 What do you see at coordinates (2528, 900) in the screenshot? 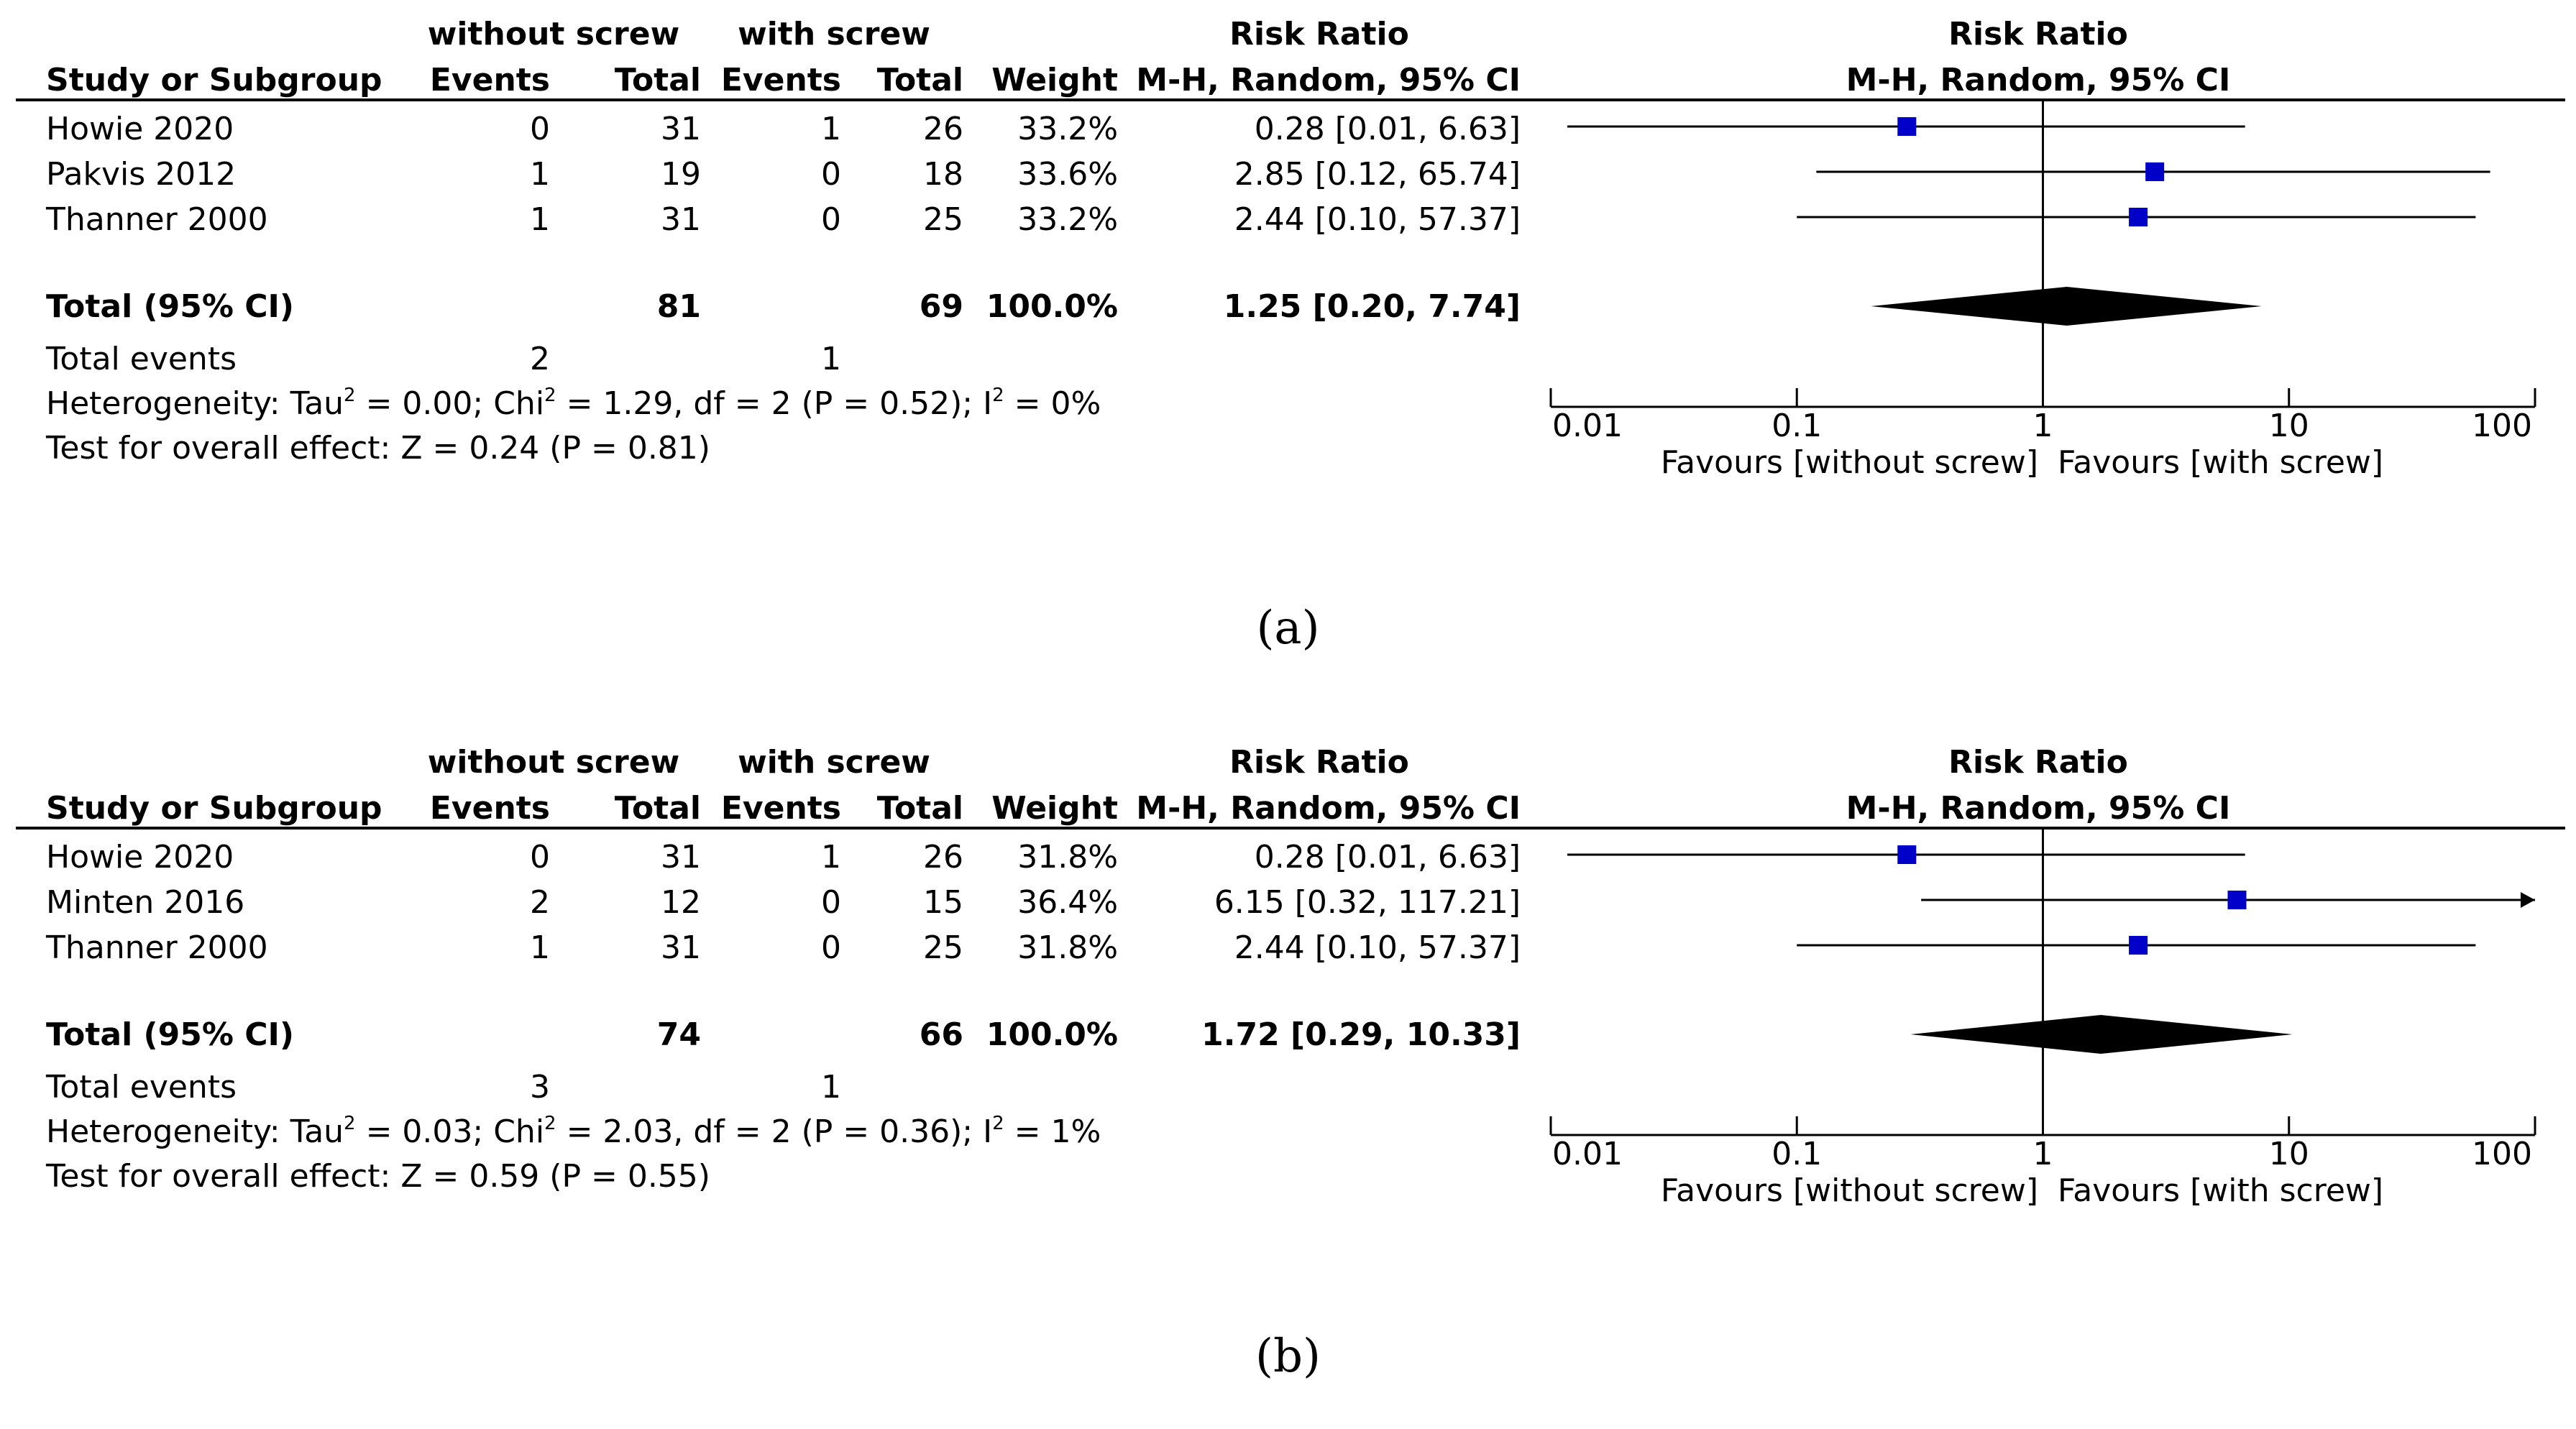
I see `ci-arrow-marker` at bounding box center [2528, 900].